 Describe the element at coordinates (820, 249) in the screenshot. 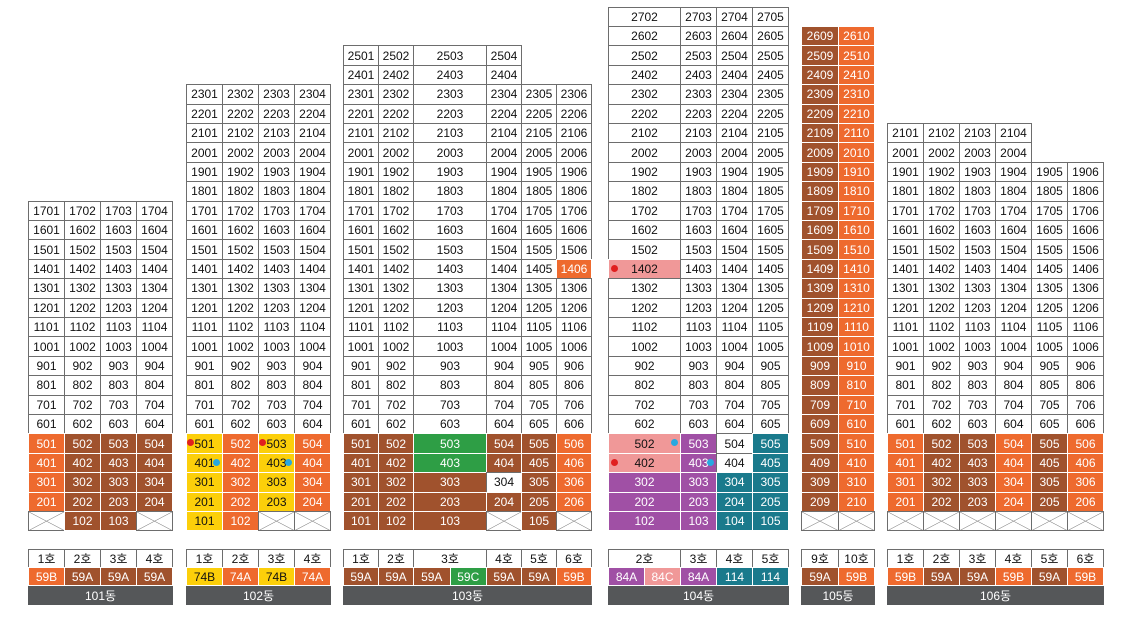

I see `unit-cell: 1509` at that location.